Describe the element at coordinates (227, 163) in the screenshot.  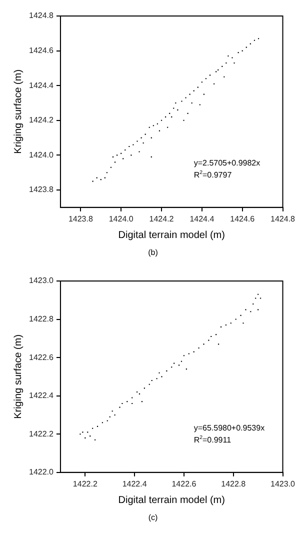
I see `annotation: y=2.5705+0.9982x` at that location.